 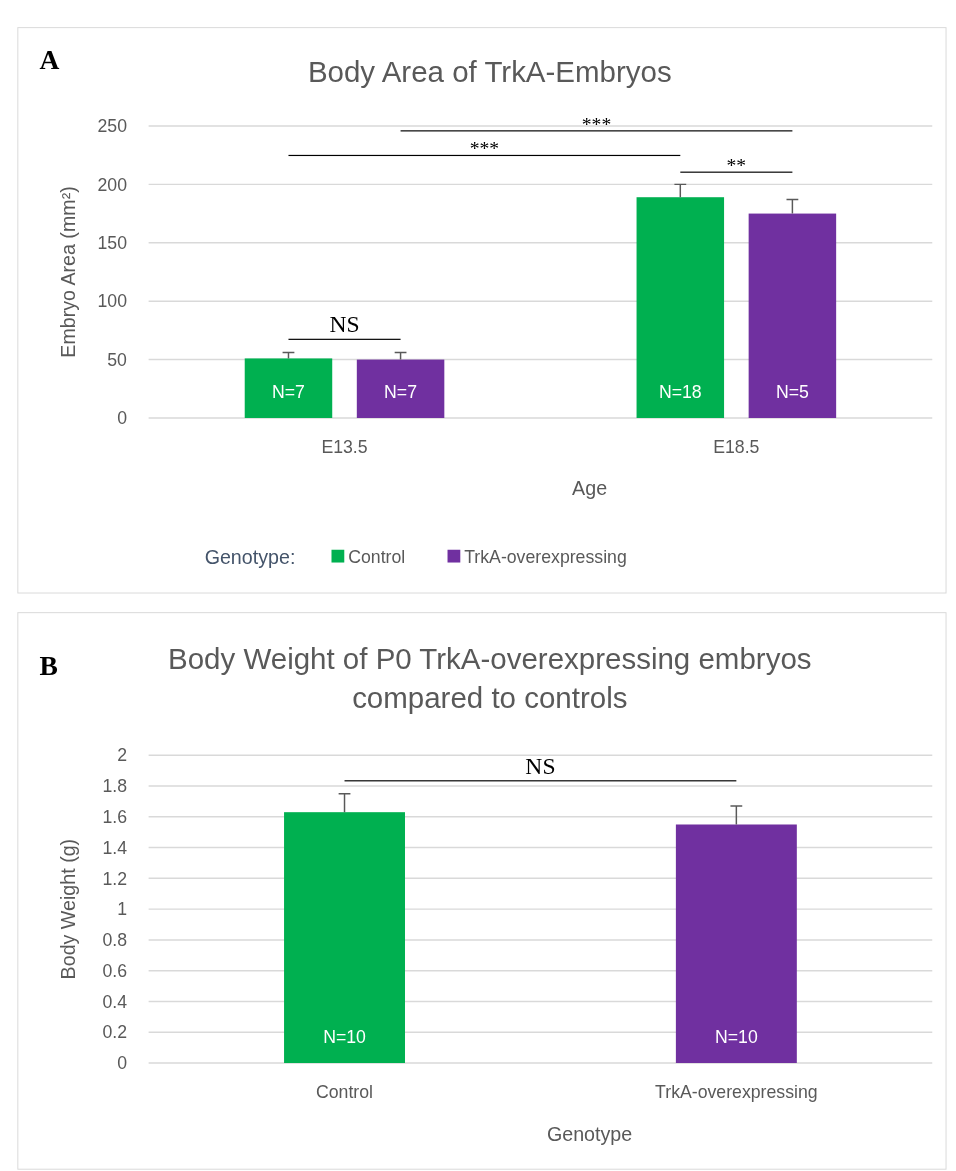 What do you see at coordinates (114, 878) in the screenshot?
I see `y-tick-label: 1.2` at bounding box center [114, 878].